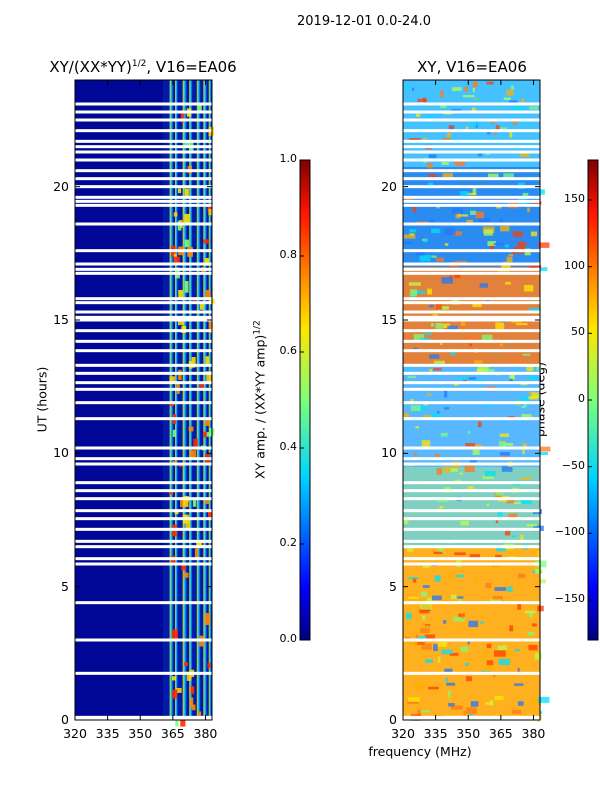  I want to click on right-colorbar-tick-label: −100, so click(569, 532).